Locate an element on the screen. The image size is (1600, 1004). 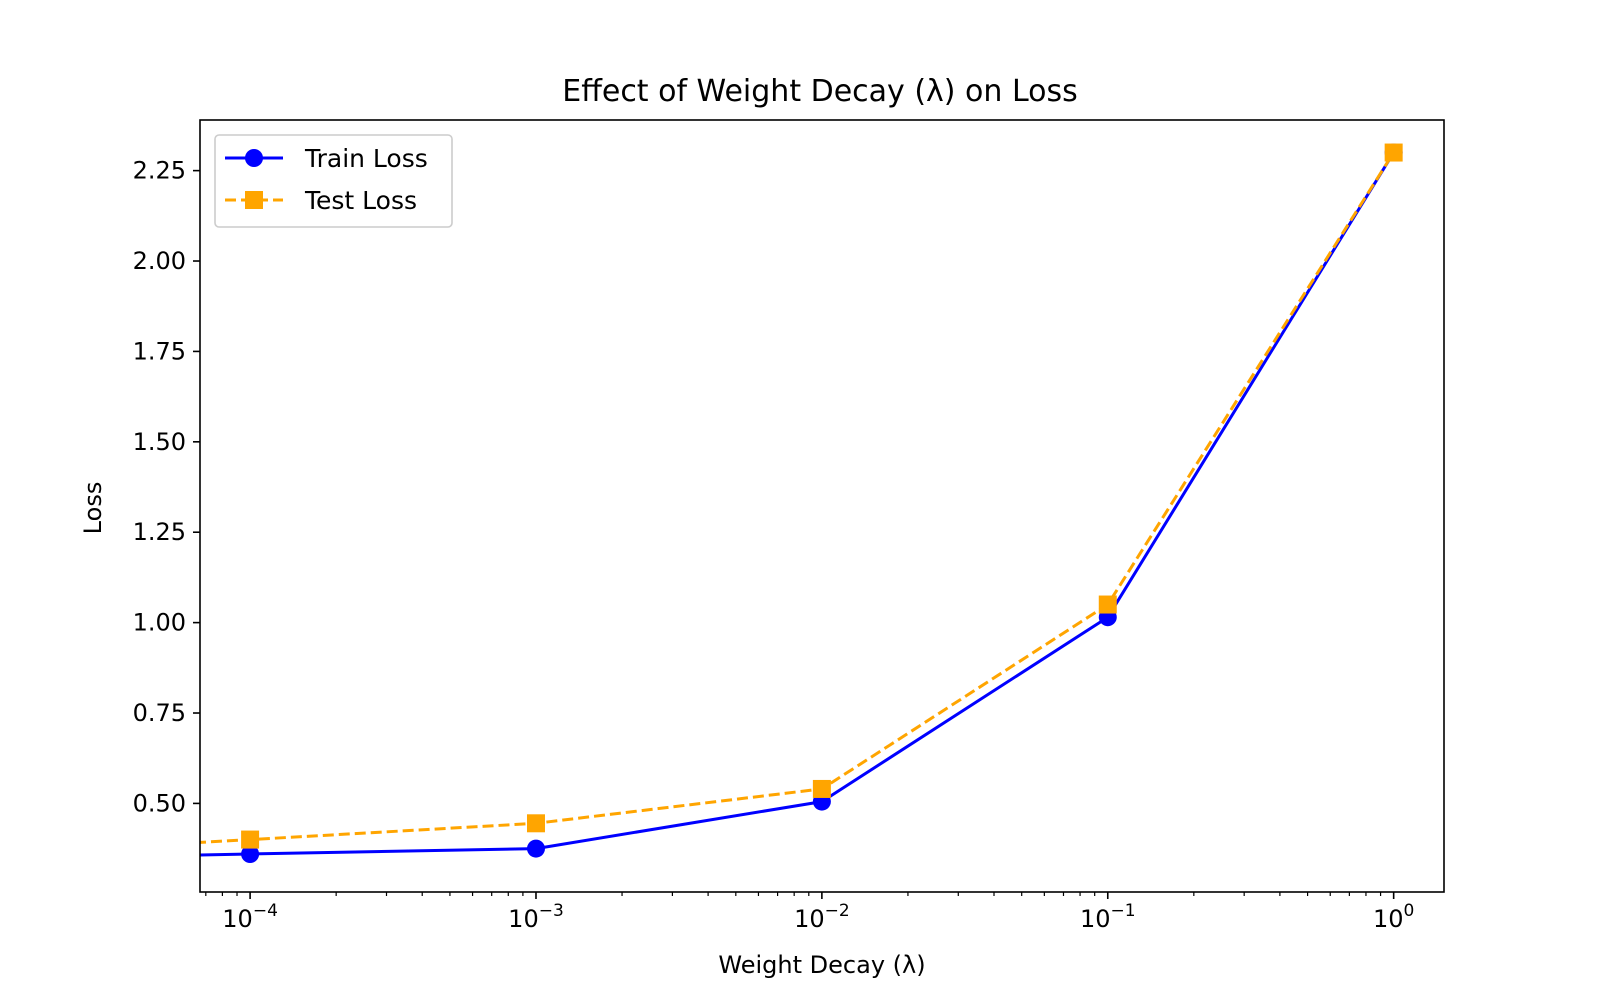
y-tick-label: 0.75 is located at coordinates (159, 713).